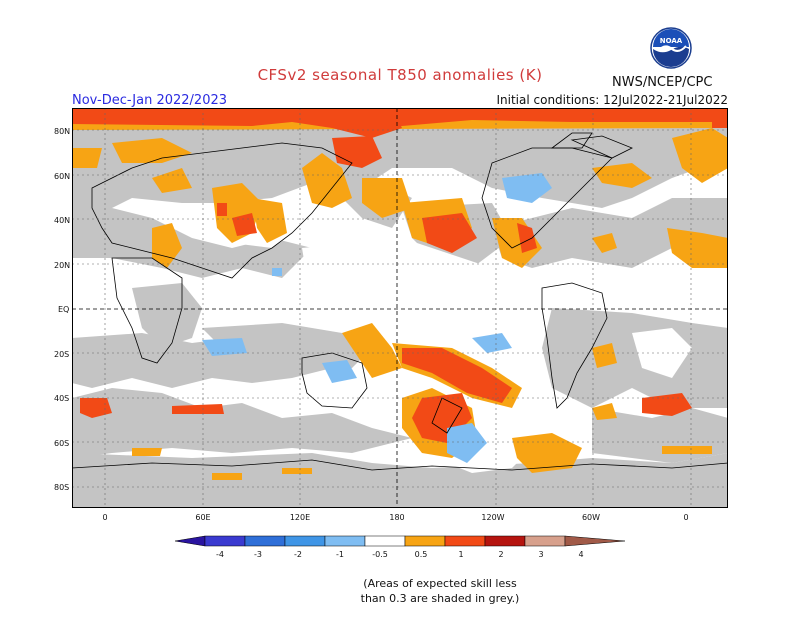 This screenshot has width=800, height=618. Describe the element at coordinates (671, 41) in the screenshot. I see `logo-text: NOAA` at that location.